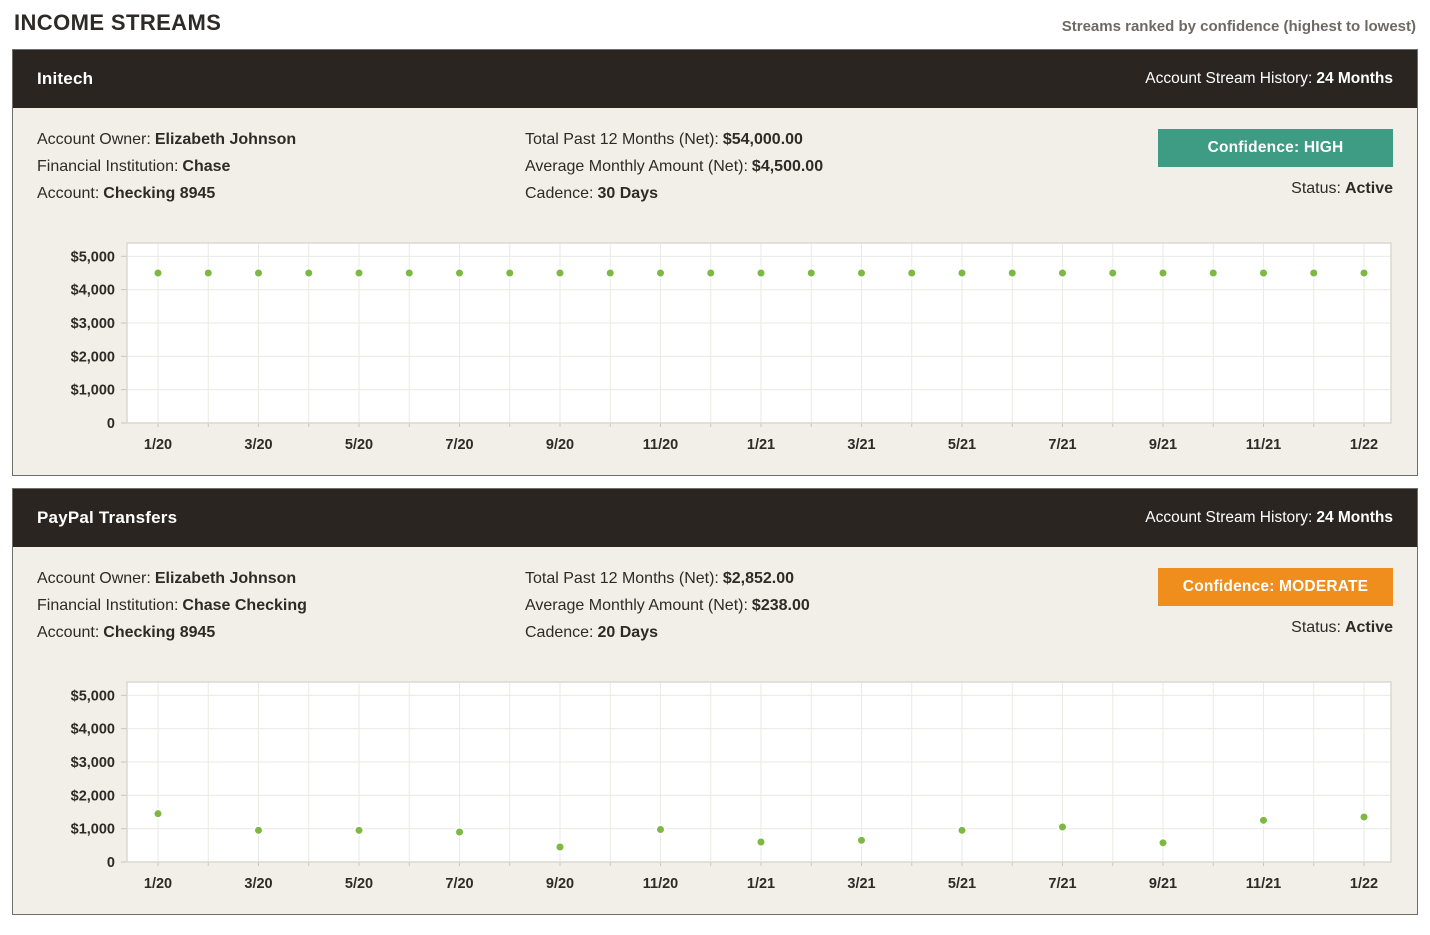 The height and width of the screenshot is (935, 1430). Describe the element at coordinates (107, 517) in the screenshot. I see `stream-name: PayPal Transfers` at that location.